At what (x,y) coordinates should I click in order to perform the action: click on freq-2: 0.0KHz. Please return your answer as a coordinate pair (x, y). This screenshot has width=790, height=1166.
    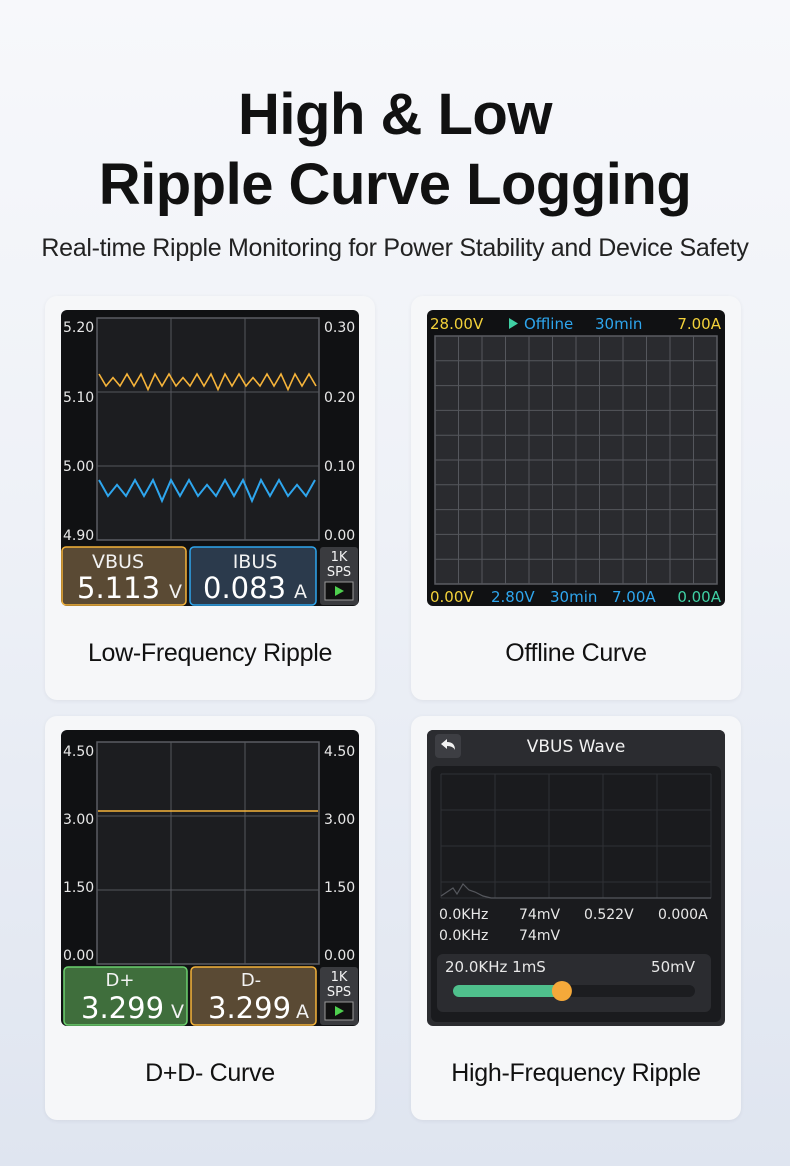
    Looking at the image, I should click on (463, 936).